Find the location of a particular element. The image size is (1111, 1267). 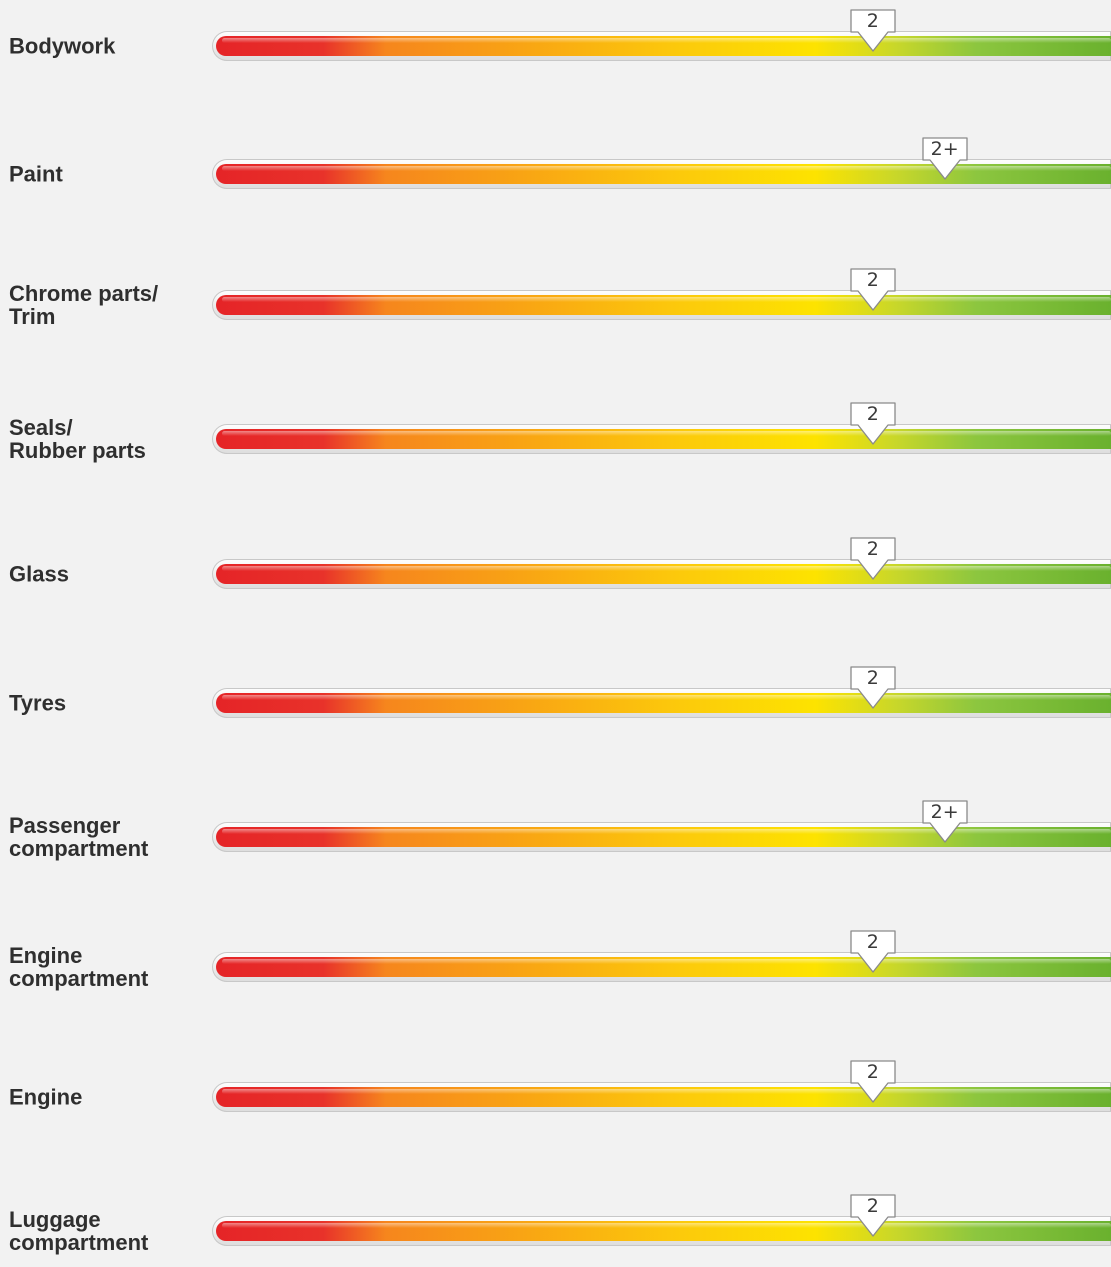

rating-label: Passenger compartment is located at coordinates (79, 837).